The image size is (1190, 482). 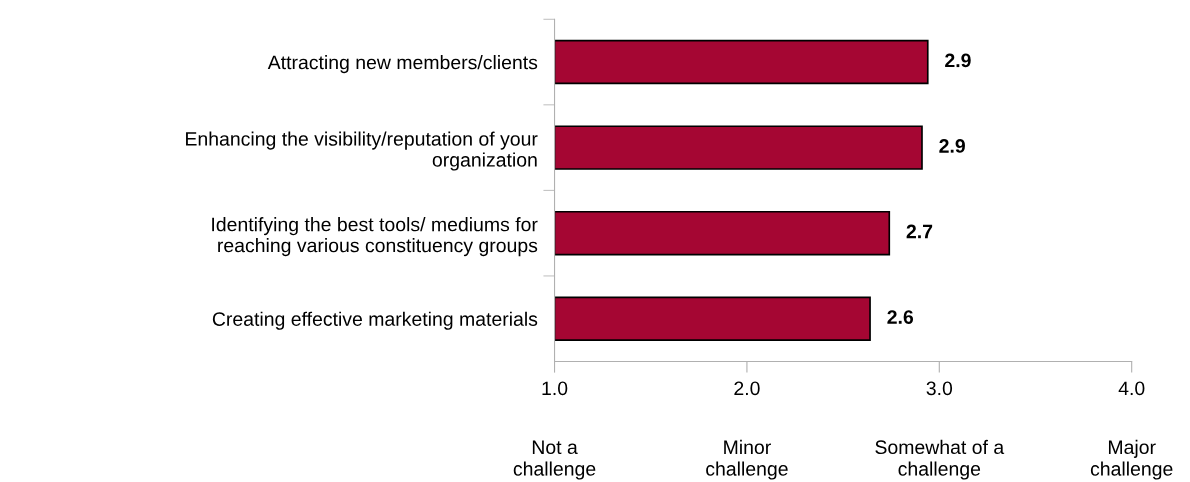 I want to click on y-tick-label: Attracting new members/clients, so click(x=402, y=64).